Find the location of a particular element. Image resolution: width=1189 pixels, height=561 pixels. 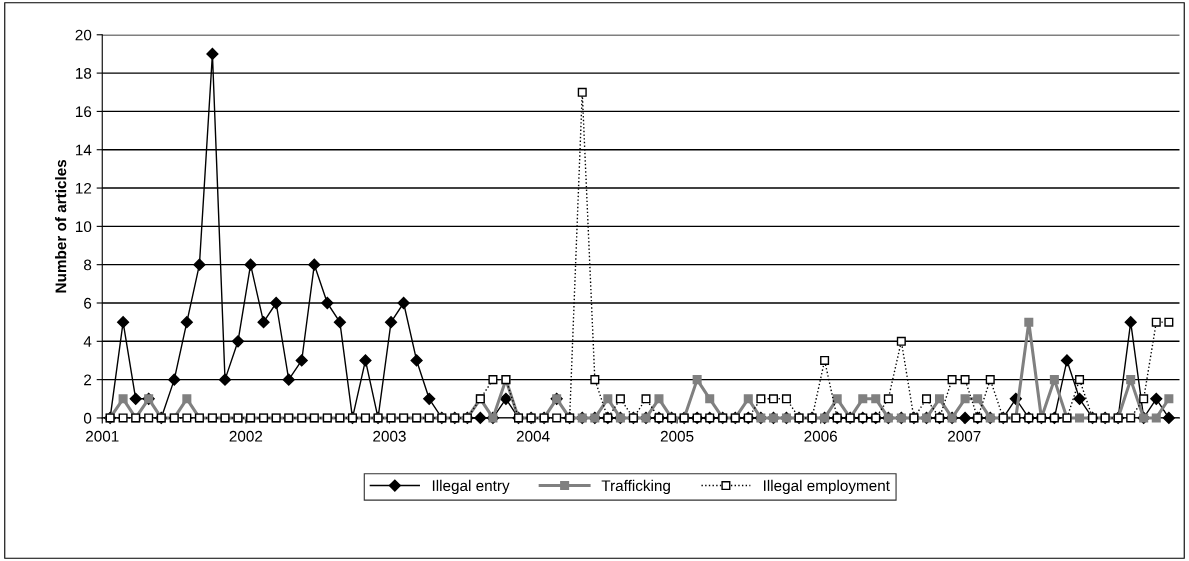

y-tick-label: 4 is located at coordinates (87, 341).